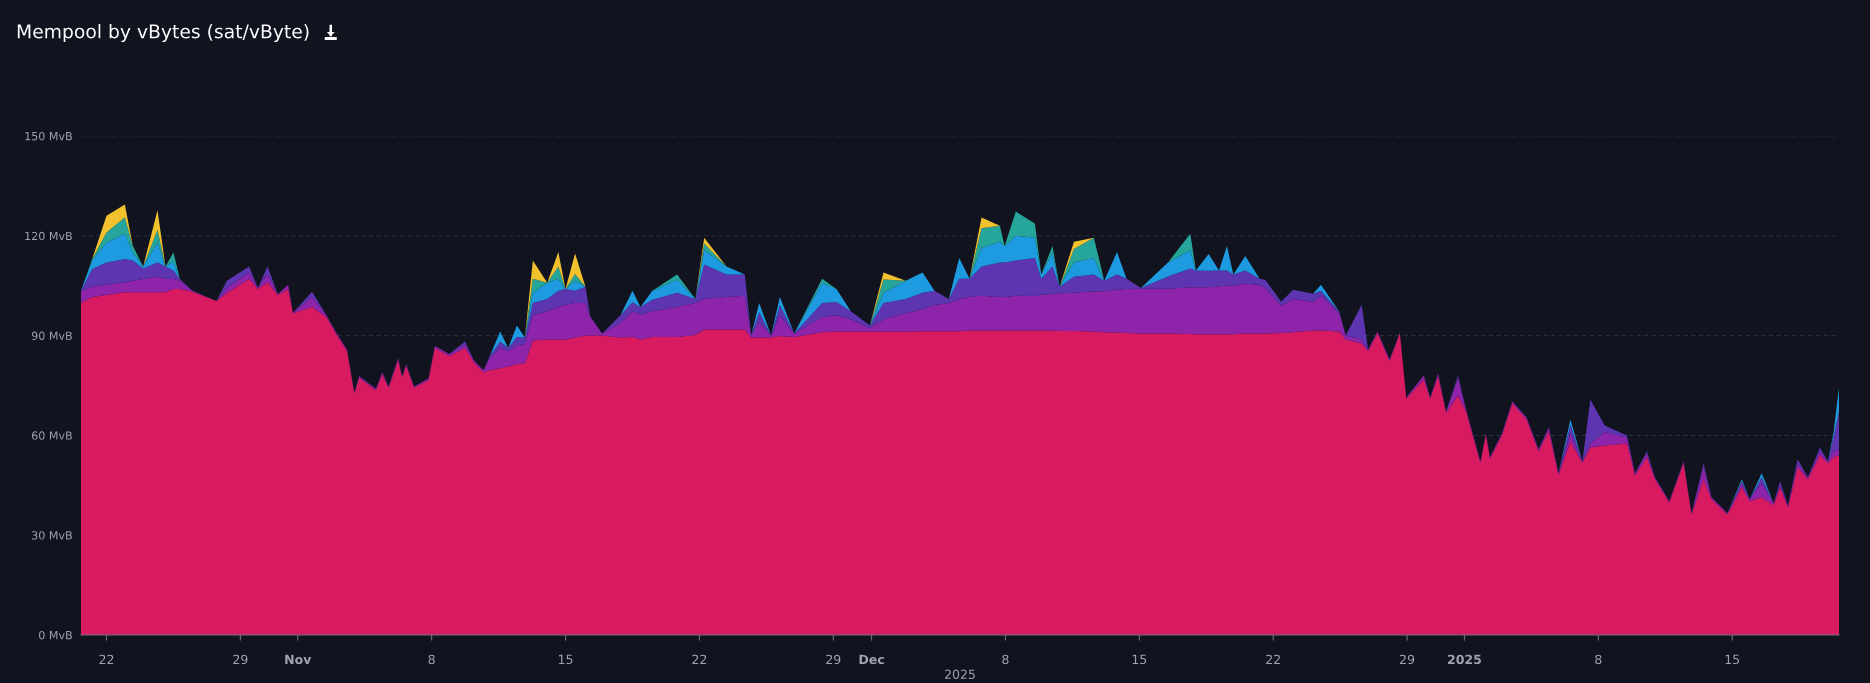 Image resolution: width=1870 pixels, height=683 pixels. What do you see at coordinates (1464, 659) in the screenshot?
I see `x-tick-label: 2025` at bounding box center [1464, 659].